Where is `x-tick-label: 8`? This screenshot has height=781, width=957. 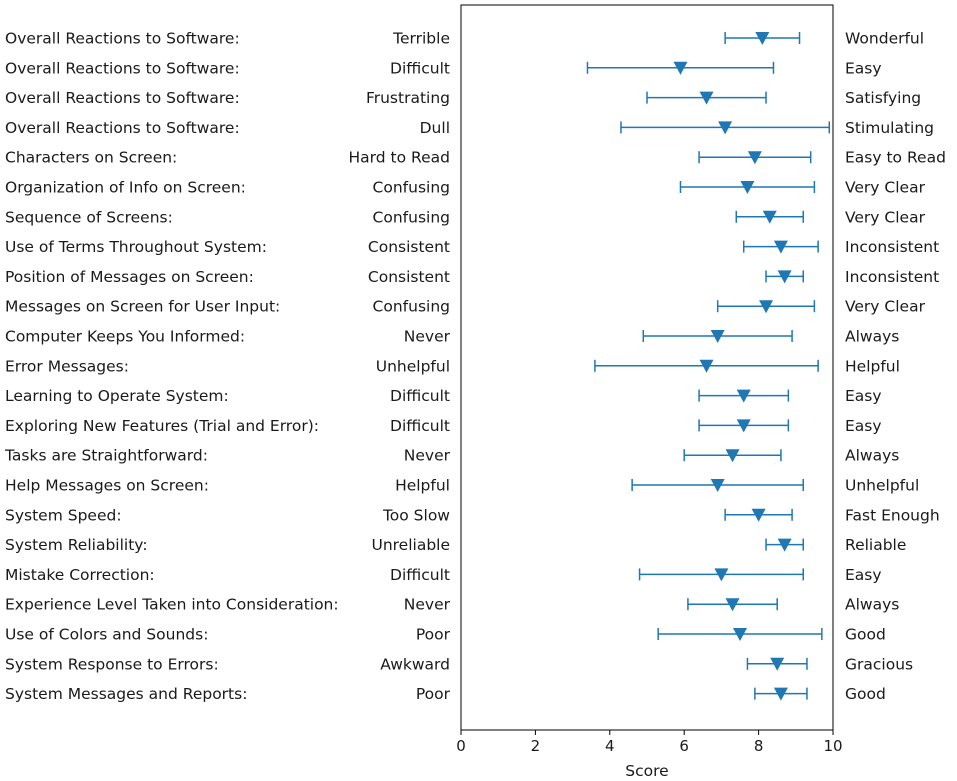 x-tick-label: 8 is located at coordinates (759, 746).